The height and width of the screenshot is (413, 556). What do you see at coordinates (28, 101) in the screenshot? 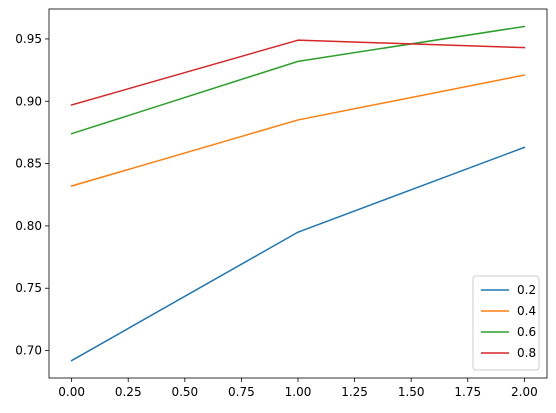
I see `y-tick-label: 0.90` at bounding box center [28, 101].